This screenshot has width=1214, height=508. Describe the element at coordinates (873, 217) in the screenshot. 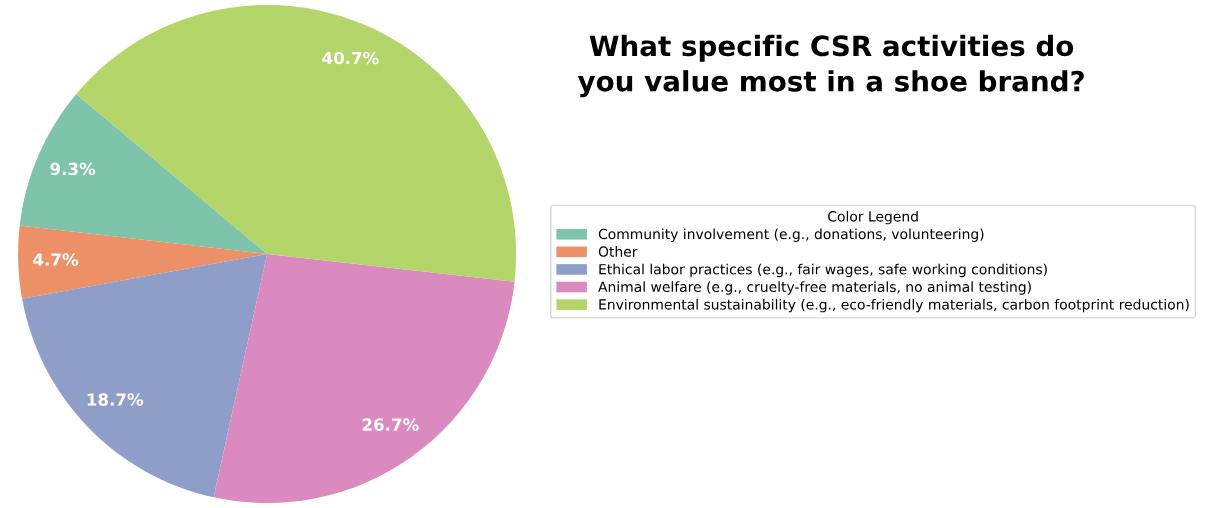

I see `legend-title: Color Legend` at that location.